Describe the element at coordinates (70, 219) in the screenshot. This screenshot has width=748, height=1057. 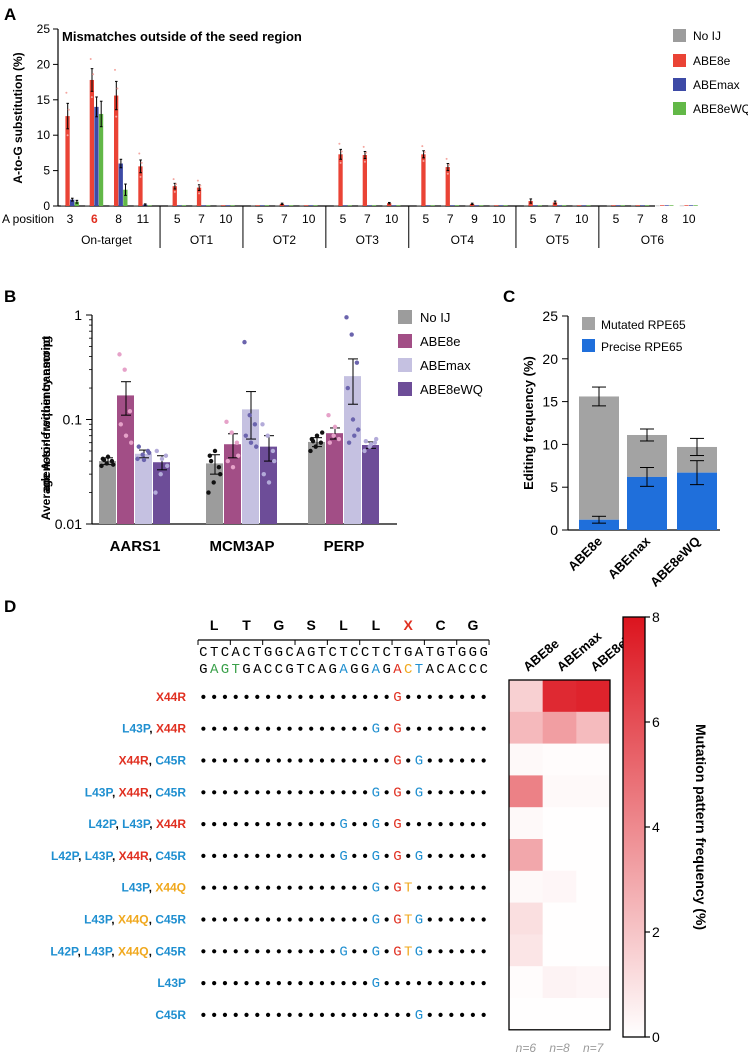
I see `position-label-On-target-3: 3` at that location.